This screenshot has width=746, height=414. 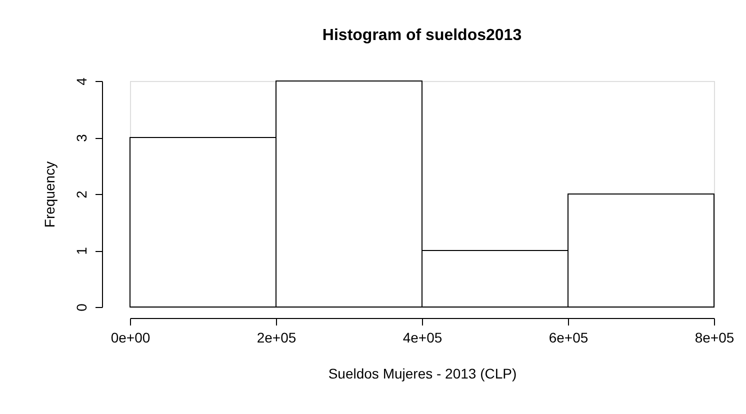 What do you see at coordinates (276, 338) in the screenshot?
I see `x-tick-label: 2e+05` at bounding box center [276, 338].